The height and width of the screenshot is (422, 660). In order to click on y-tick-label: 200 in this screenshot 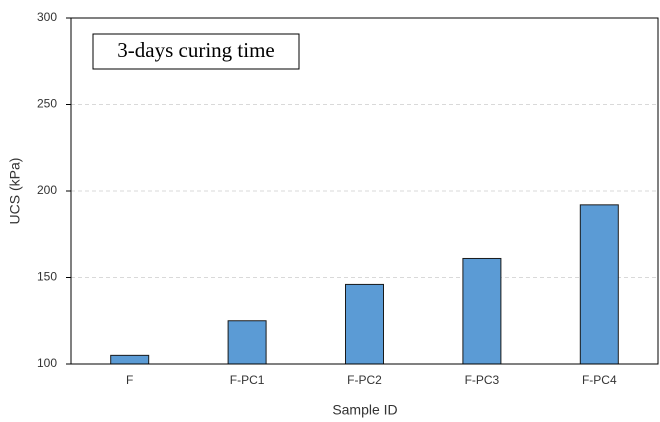, I will do `click(47, 190)`.